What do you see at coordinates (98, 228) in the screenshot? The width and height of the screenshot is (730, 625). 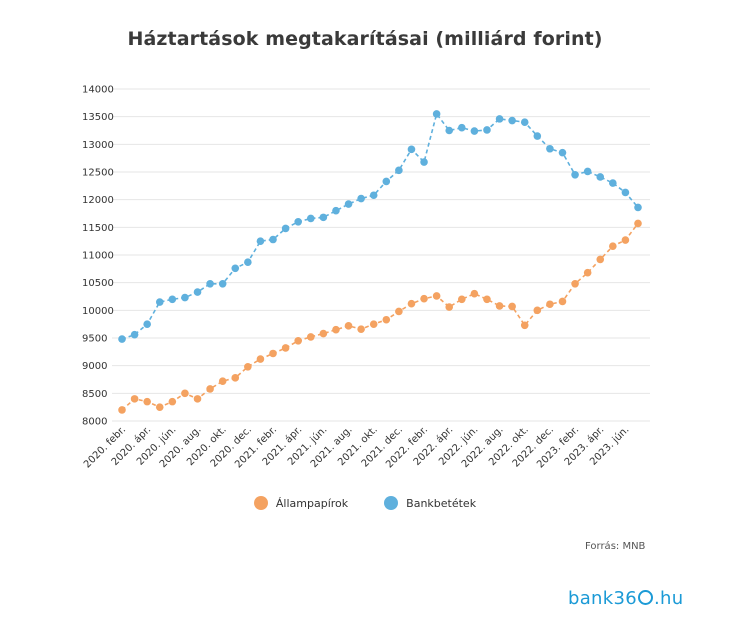 I see `y-tick-label: 11500` at bounding box center [98, 228].